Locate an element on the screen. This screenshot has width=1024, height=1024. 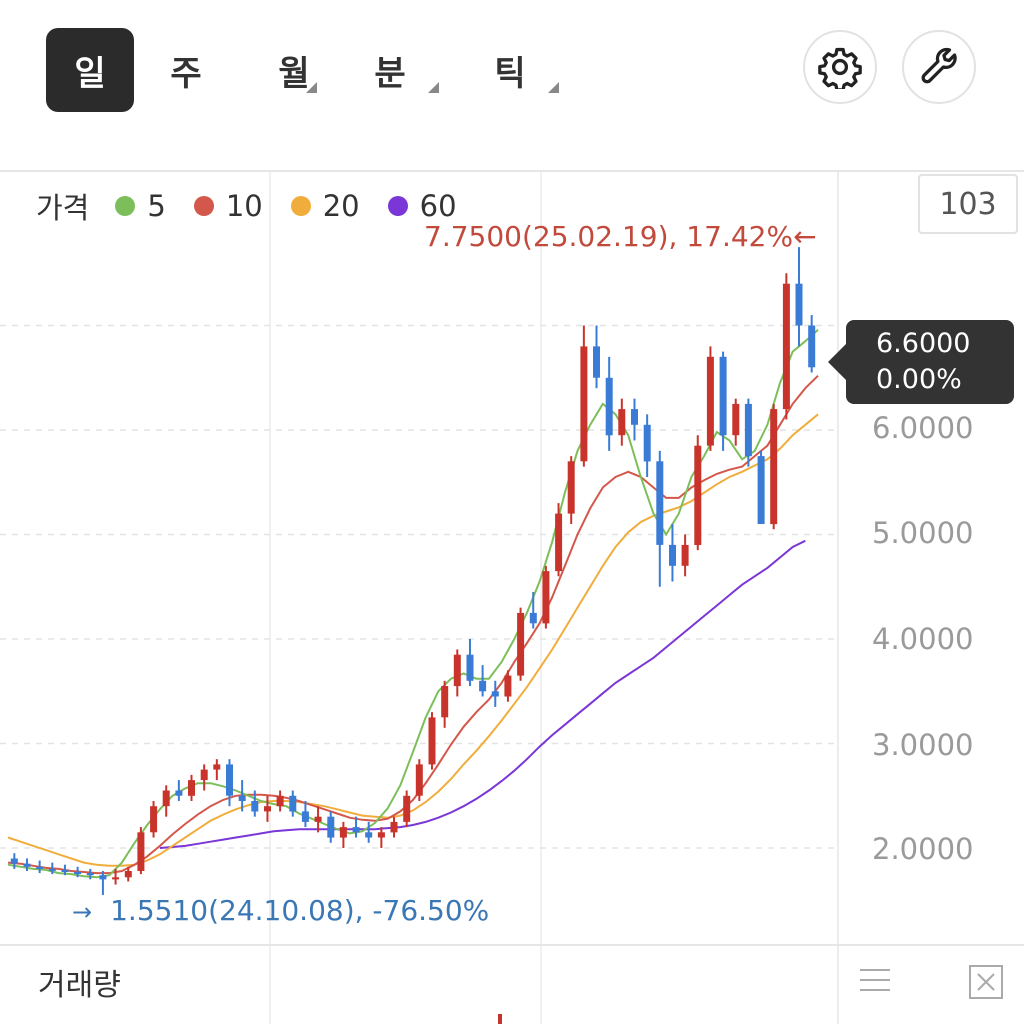
min-price-text: 1.5510(24.10.08), -76.50% is located at coordinates (300, 910).